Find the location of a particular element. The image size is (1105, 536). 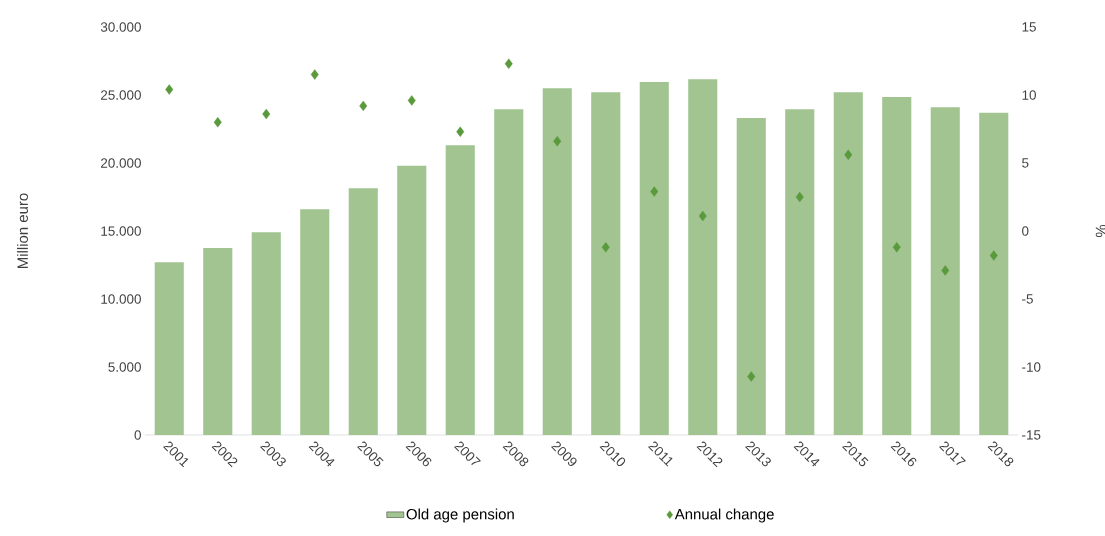

y-tick-label: 10.000 is located at coordinates (121, 299).